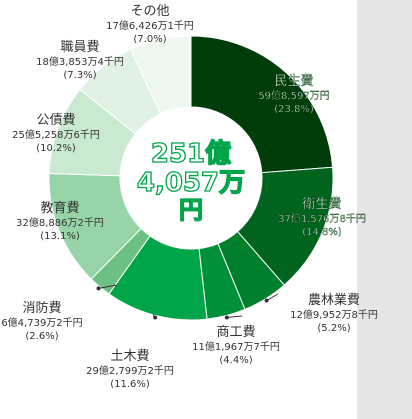 The width and height of the screenshot is (412, 419). I want to click on slice-label-amount-7: 32億8,886万2千円, so click(60, 222).